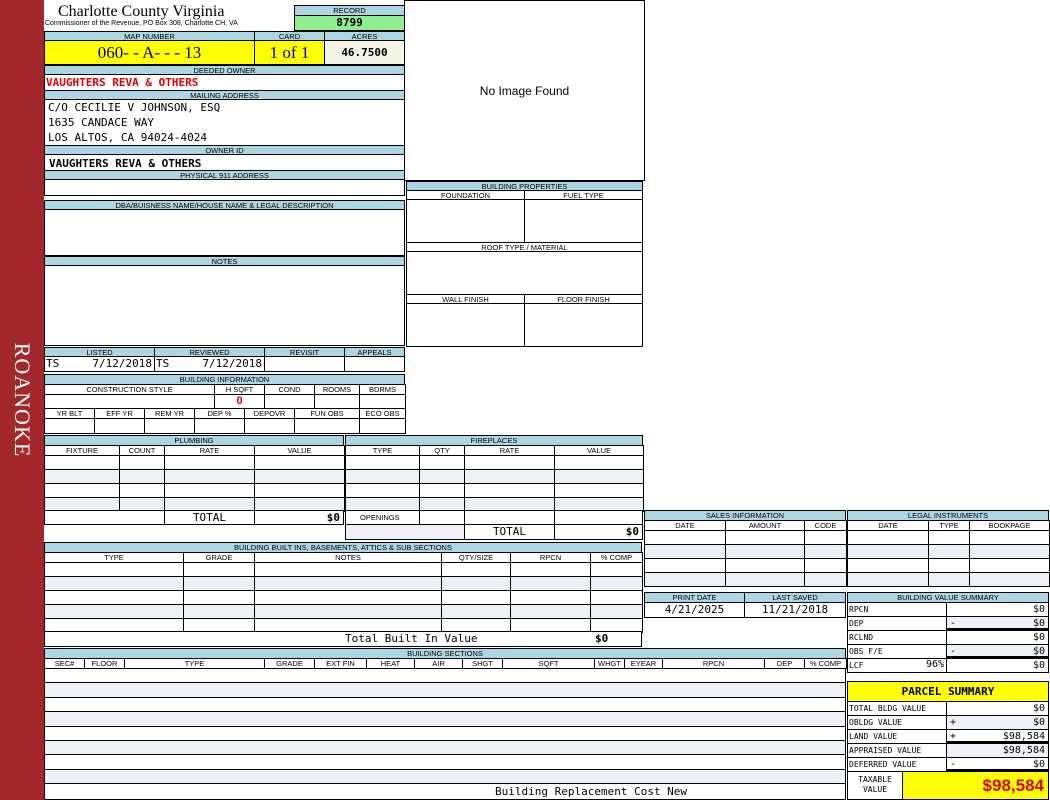 This screenshot has height=800, width=1050. I want to click on openings-rate, so click(509, 517).